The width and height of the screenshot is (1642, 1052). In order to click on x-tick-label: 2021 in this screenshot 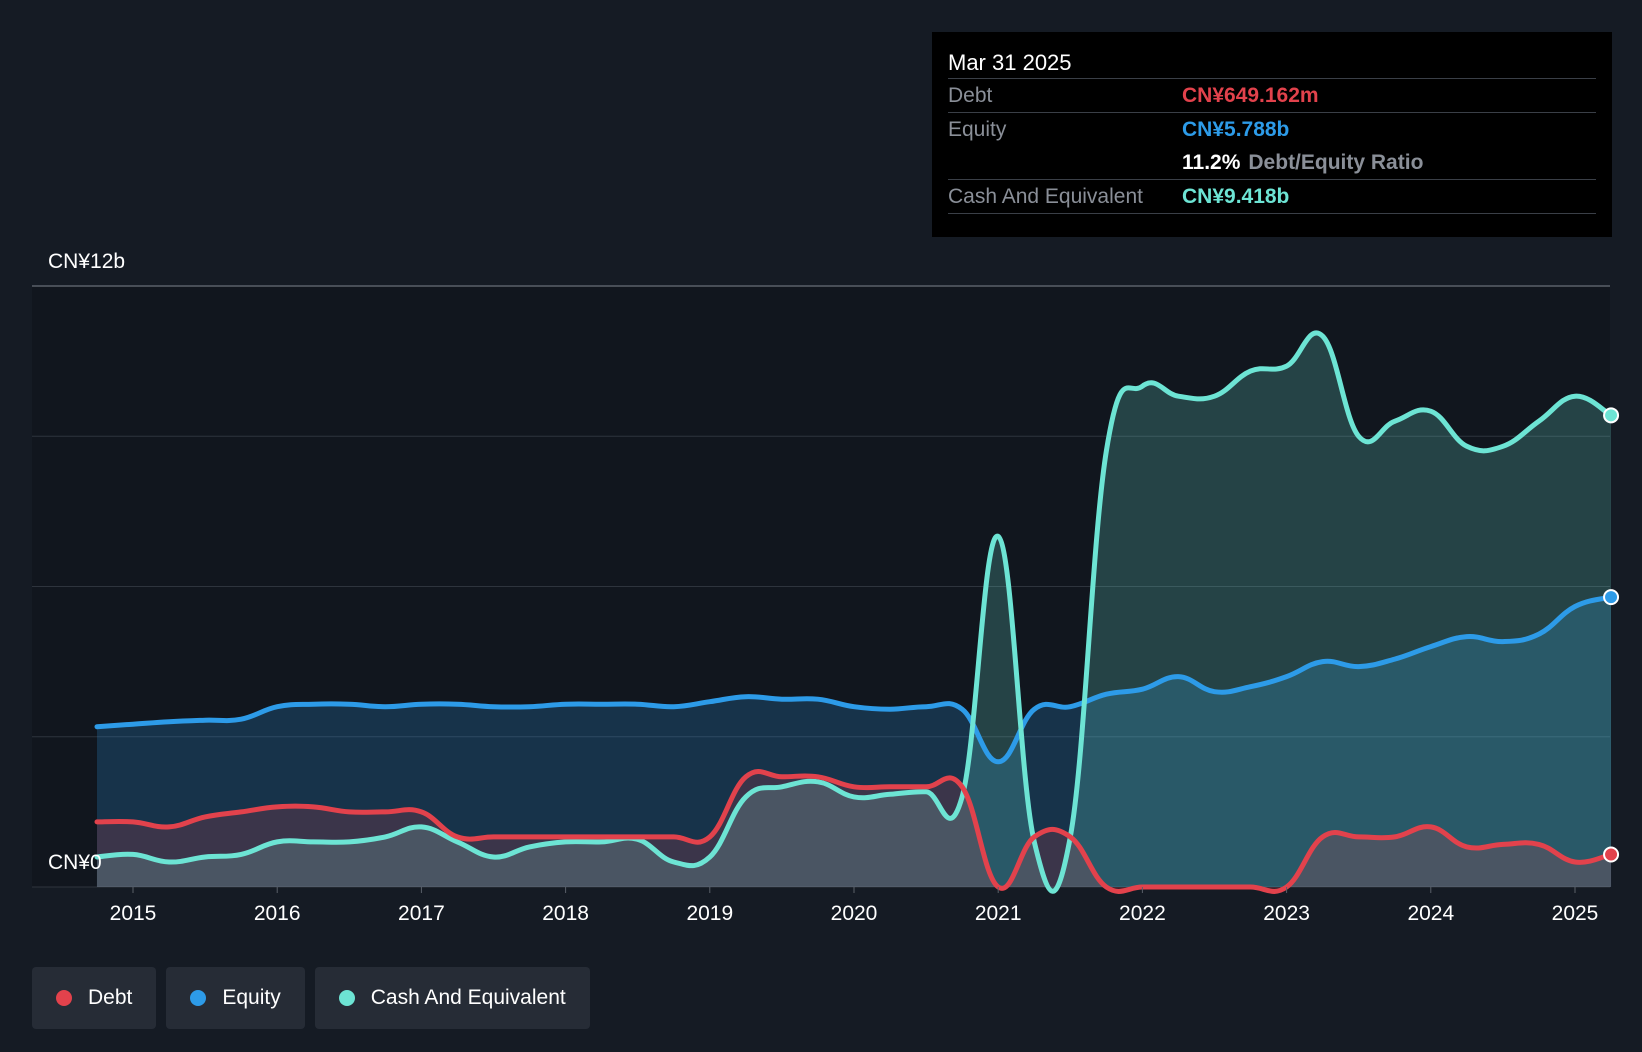, I will do `click(998, 913)`.